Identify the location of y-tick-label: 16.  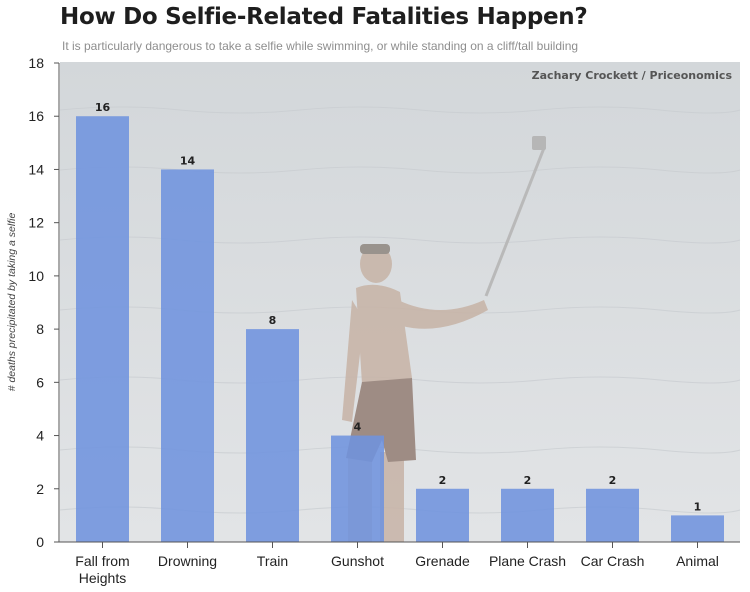
(36, 116).